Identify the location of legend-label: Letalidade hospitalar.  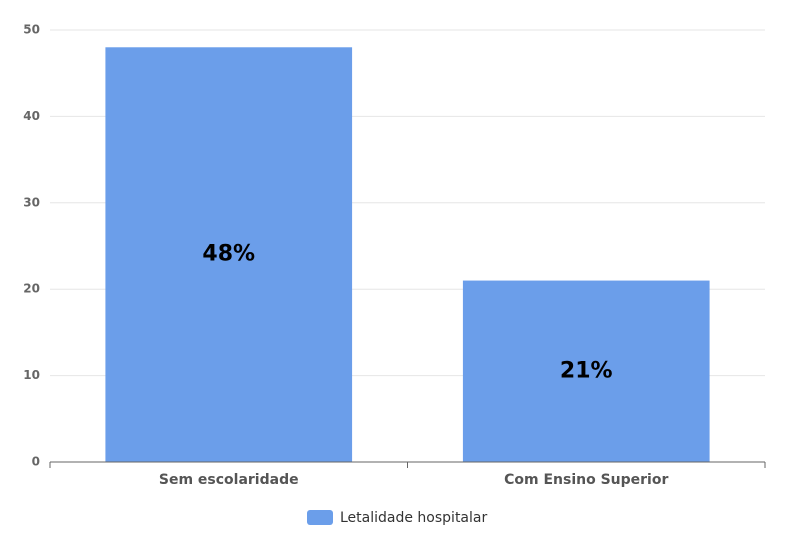
(413, 518).